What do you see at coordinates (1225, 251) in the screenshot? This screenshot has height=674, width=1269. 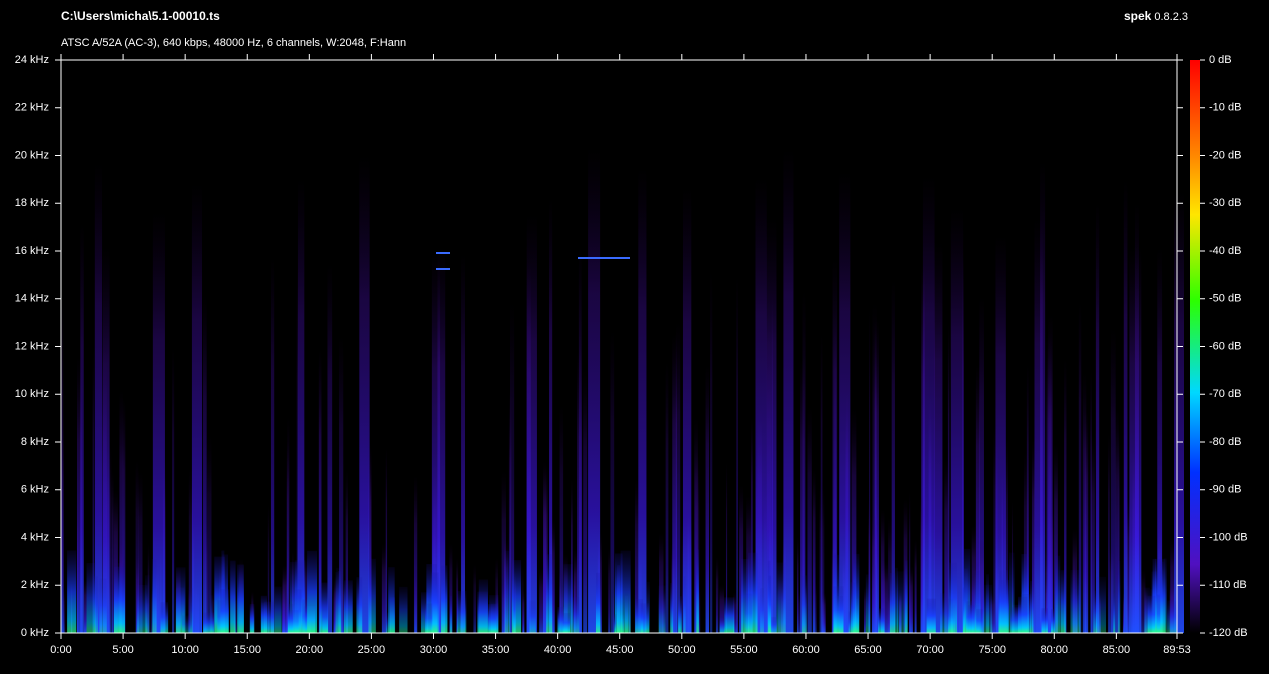 I see `level-label: -40 dB` at bounding box center [1225, 251].